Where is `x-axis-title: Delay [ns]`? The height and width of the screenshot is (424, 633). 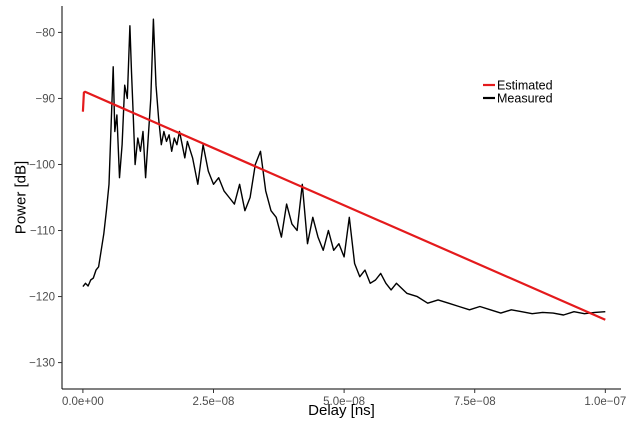 x-axis-title: Delay [ns] is located at coordinates (341, 410).